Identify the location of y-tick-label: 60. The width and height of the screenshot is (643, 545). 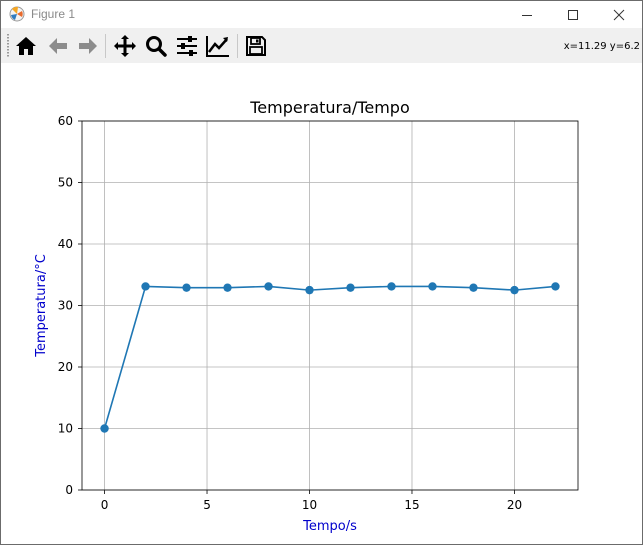
(65, 121).